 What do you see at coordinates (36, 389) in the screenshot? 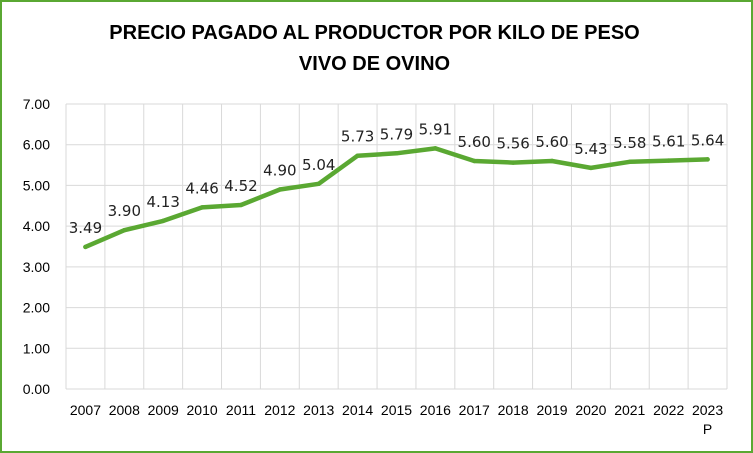
I see `y-tick-label: 0.00` at bounding box center [36, 389].